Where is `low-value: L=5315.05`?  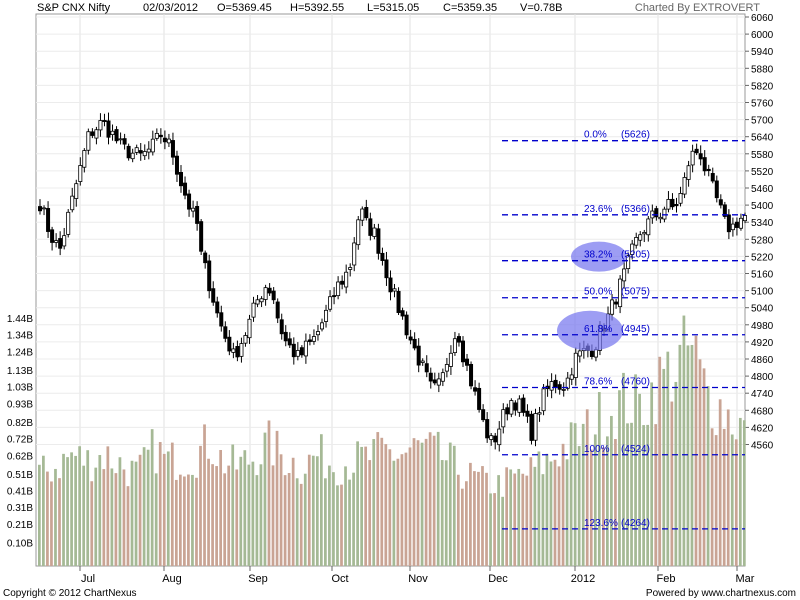 low-value: L=5315.05 is located at coordinates (393, 8).